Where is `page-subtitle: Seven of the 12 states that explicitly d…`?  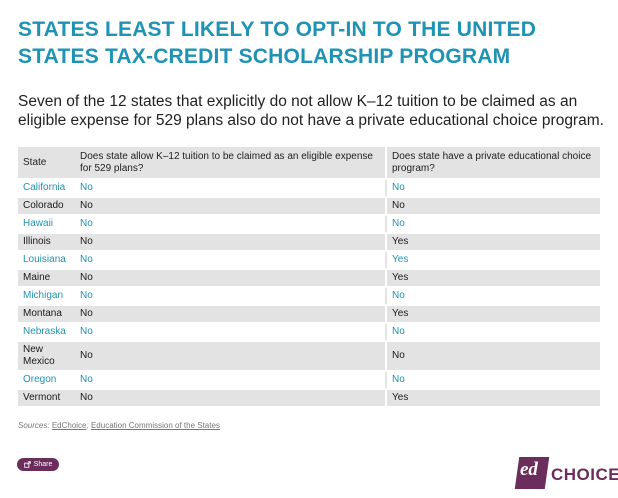 page-subtitle: Seven of the 12 states that explicitly d… is located at coordinates (311, 111).